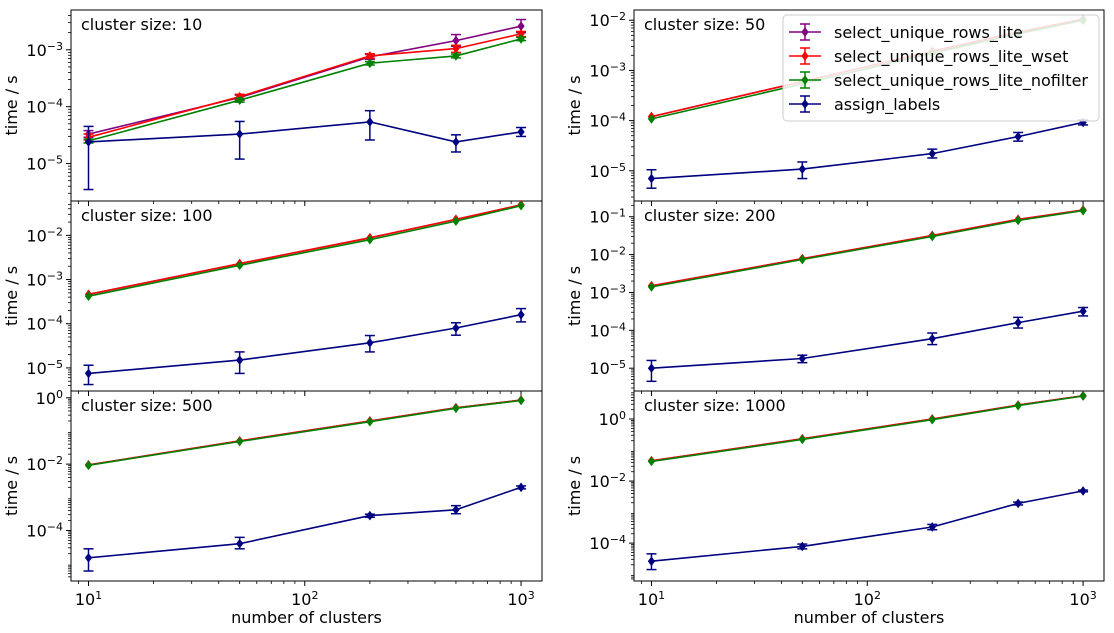 This screenshot has width=1114, height=633. What do you see at coordinates (147, 215) in the screenshot?
I see `panel-annotation: cluster size: 100` at bounding box center [147, 215].